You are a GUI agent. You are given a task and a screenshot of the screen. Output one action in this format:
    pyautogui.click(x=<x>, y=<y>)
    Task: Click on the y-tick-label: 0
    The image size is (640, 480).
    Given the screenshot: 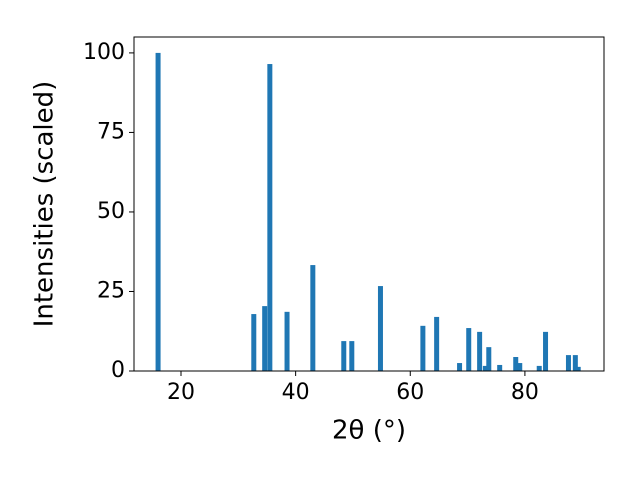 What is the action you would take?
    pyautogui.click(x=118, y=370)
    